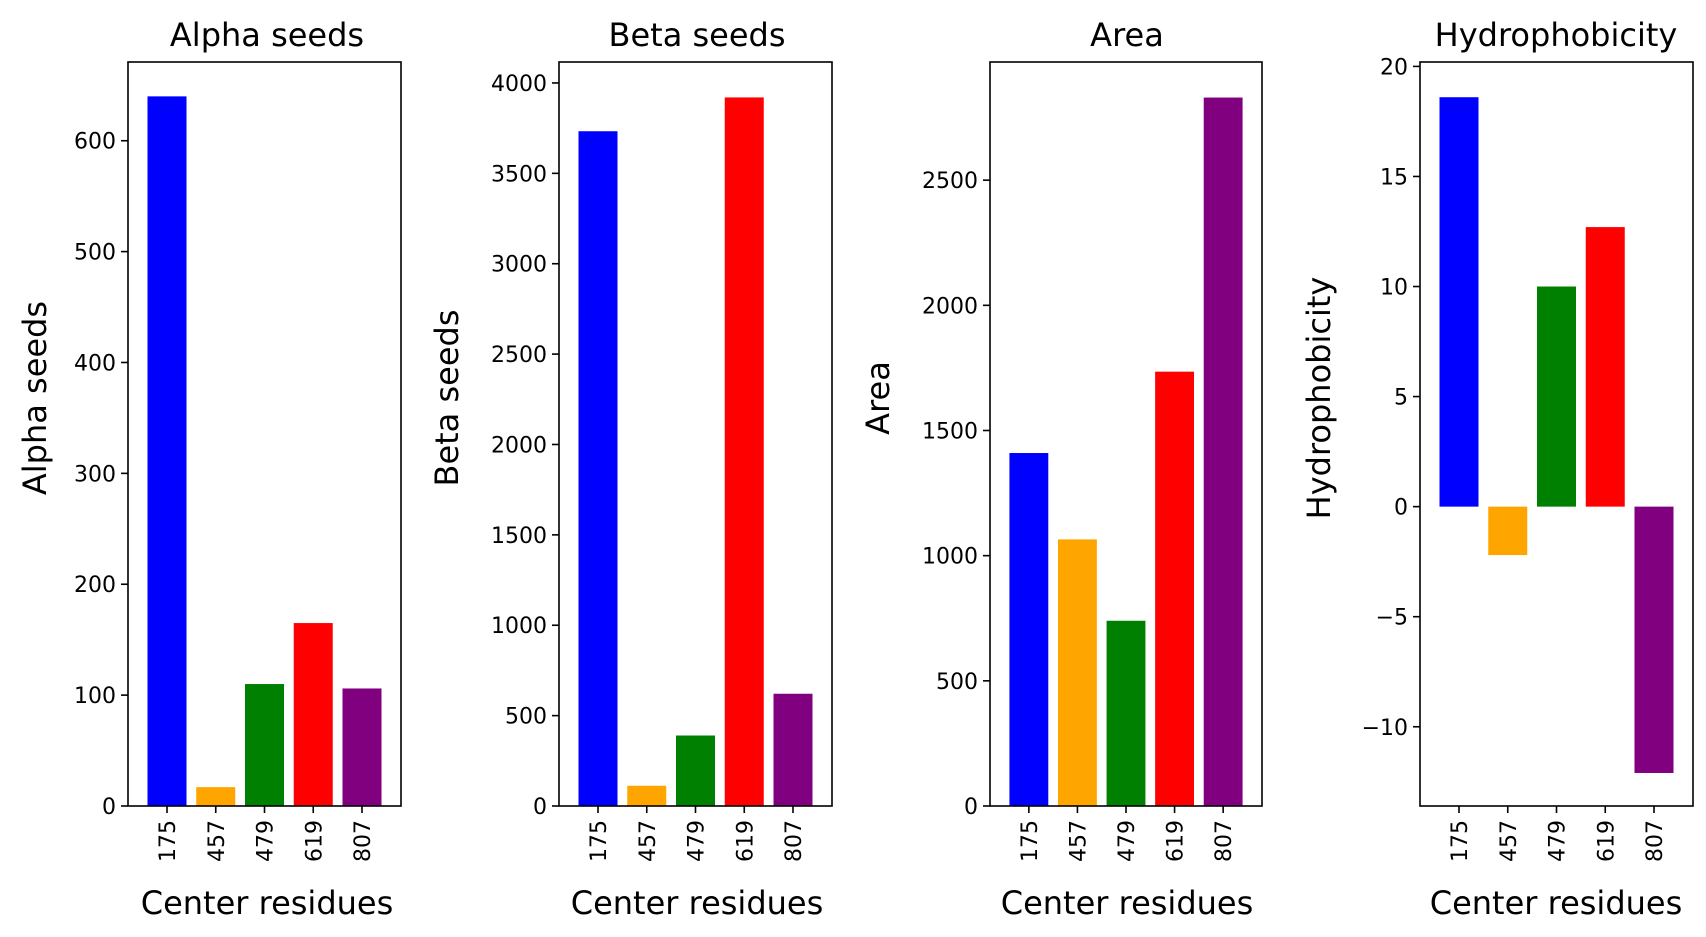 The width and height of the screenshot is (1706, 937). Describe the element at coordinates (95, 142) in the screenshot. I see `y-tick-label: 600` at that location.